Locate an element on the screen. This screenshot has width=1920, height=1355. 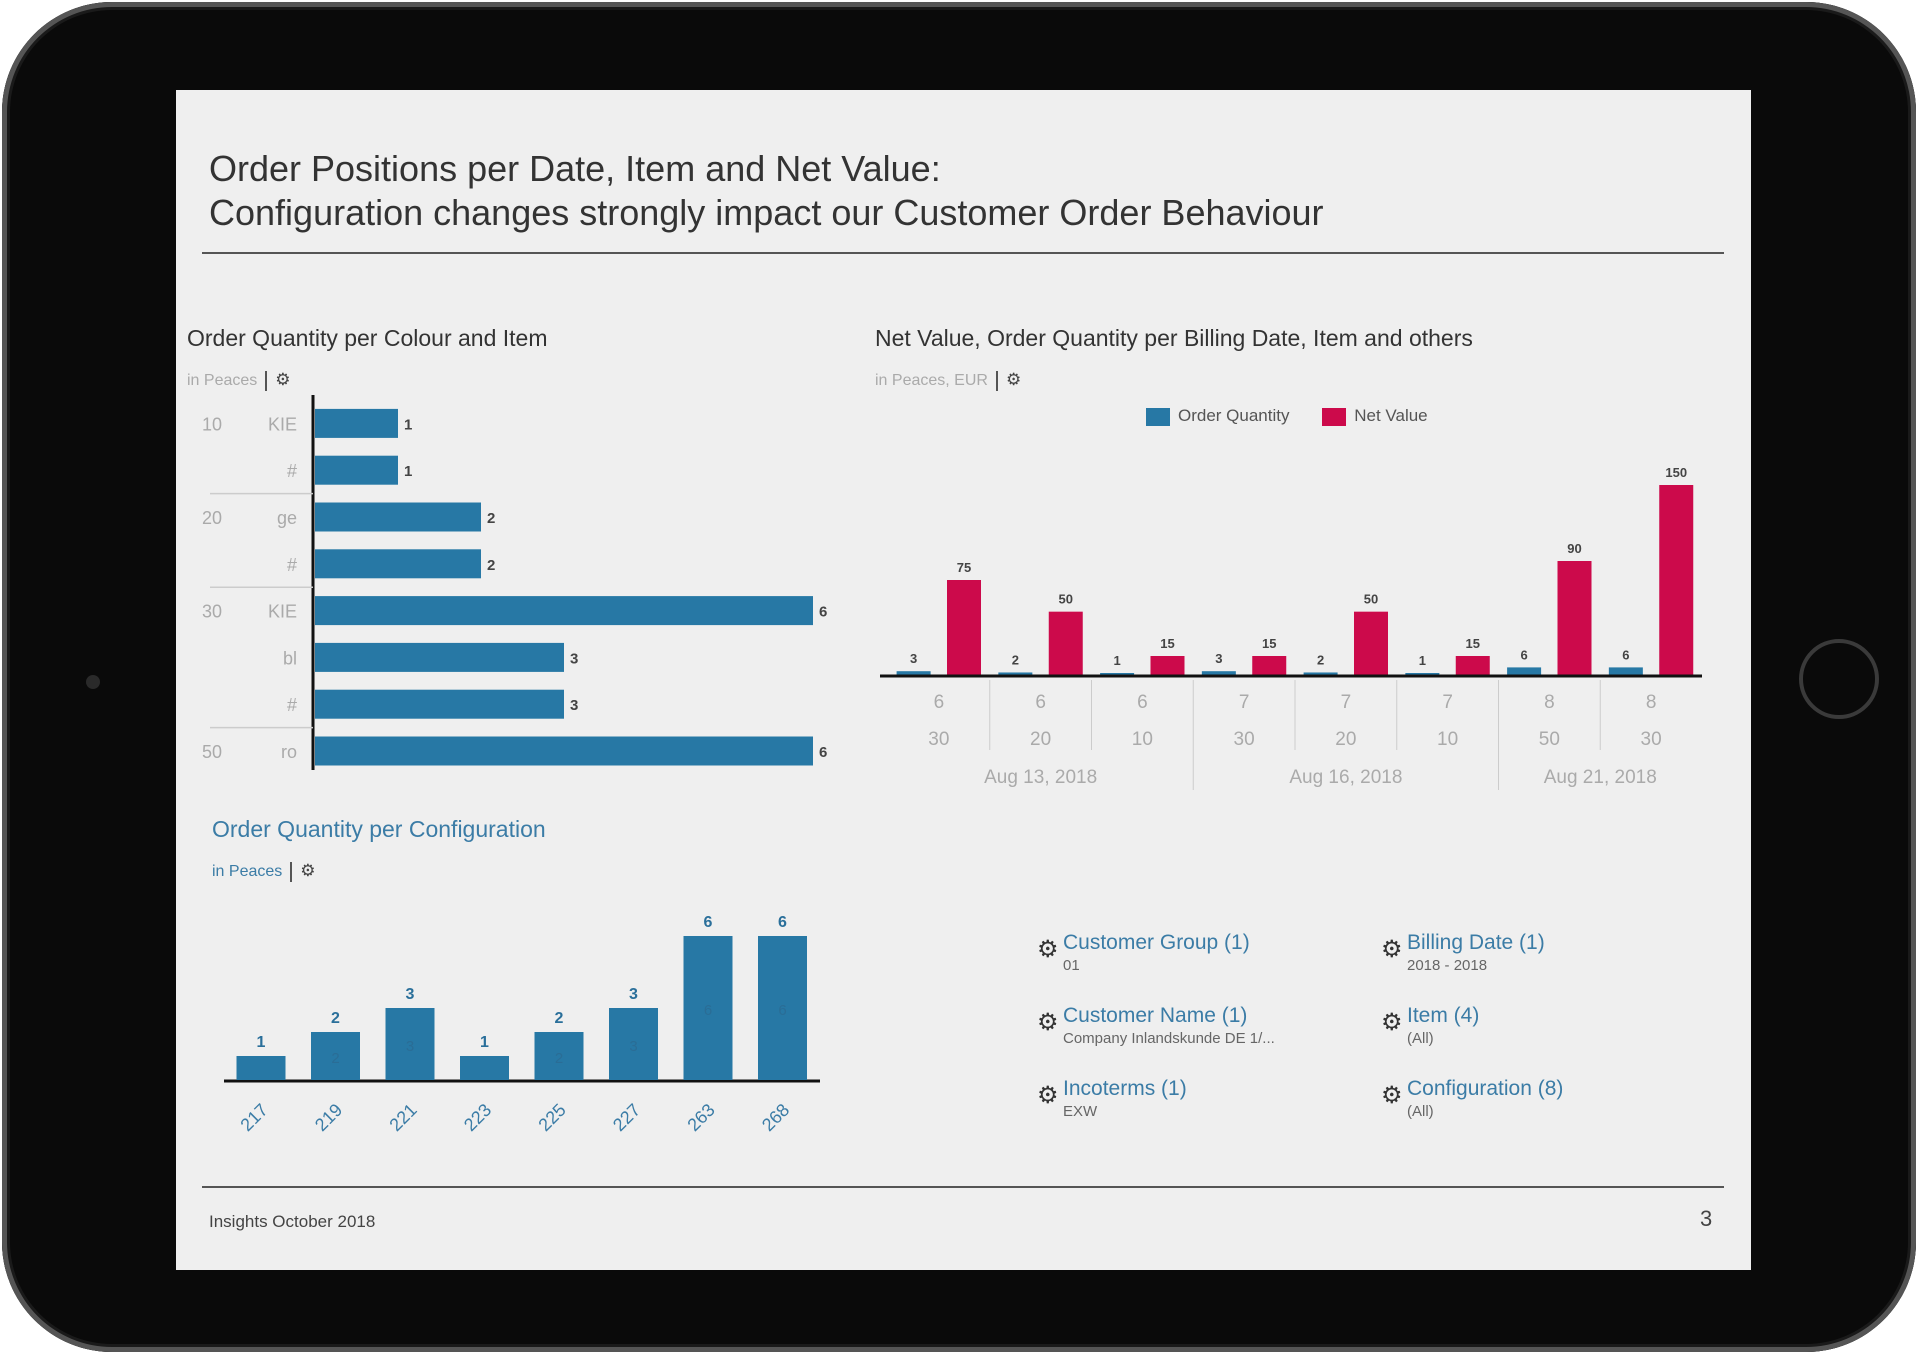
chart1-plot: 10 KIE 1 # 1 20 ge 2 # 2 30 KIE 6 bl 3 # 3 50 ro 6 is located at coordinates (514, 582).